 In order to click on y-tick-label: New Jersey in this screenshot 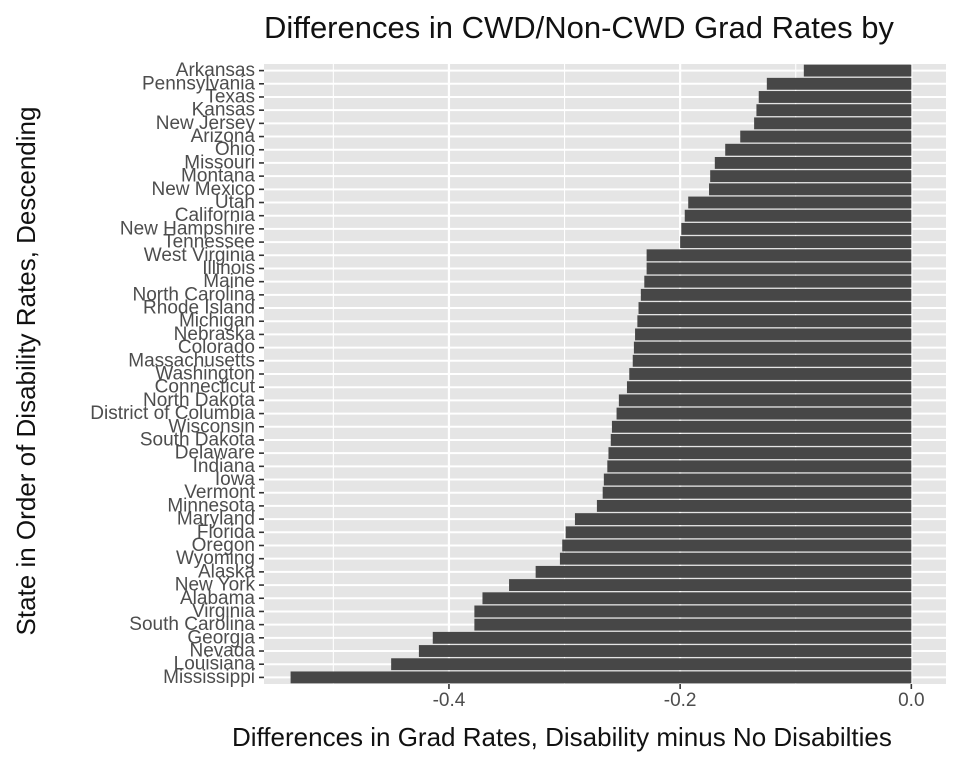, I will do `click(206, 123)`.